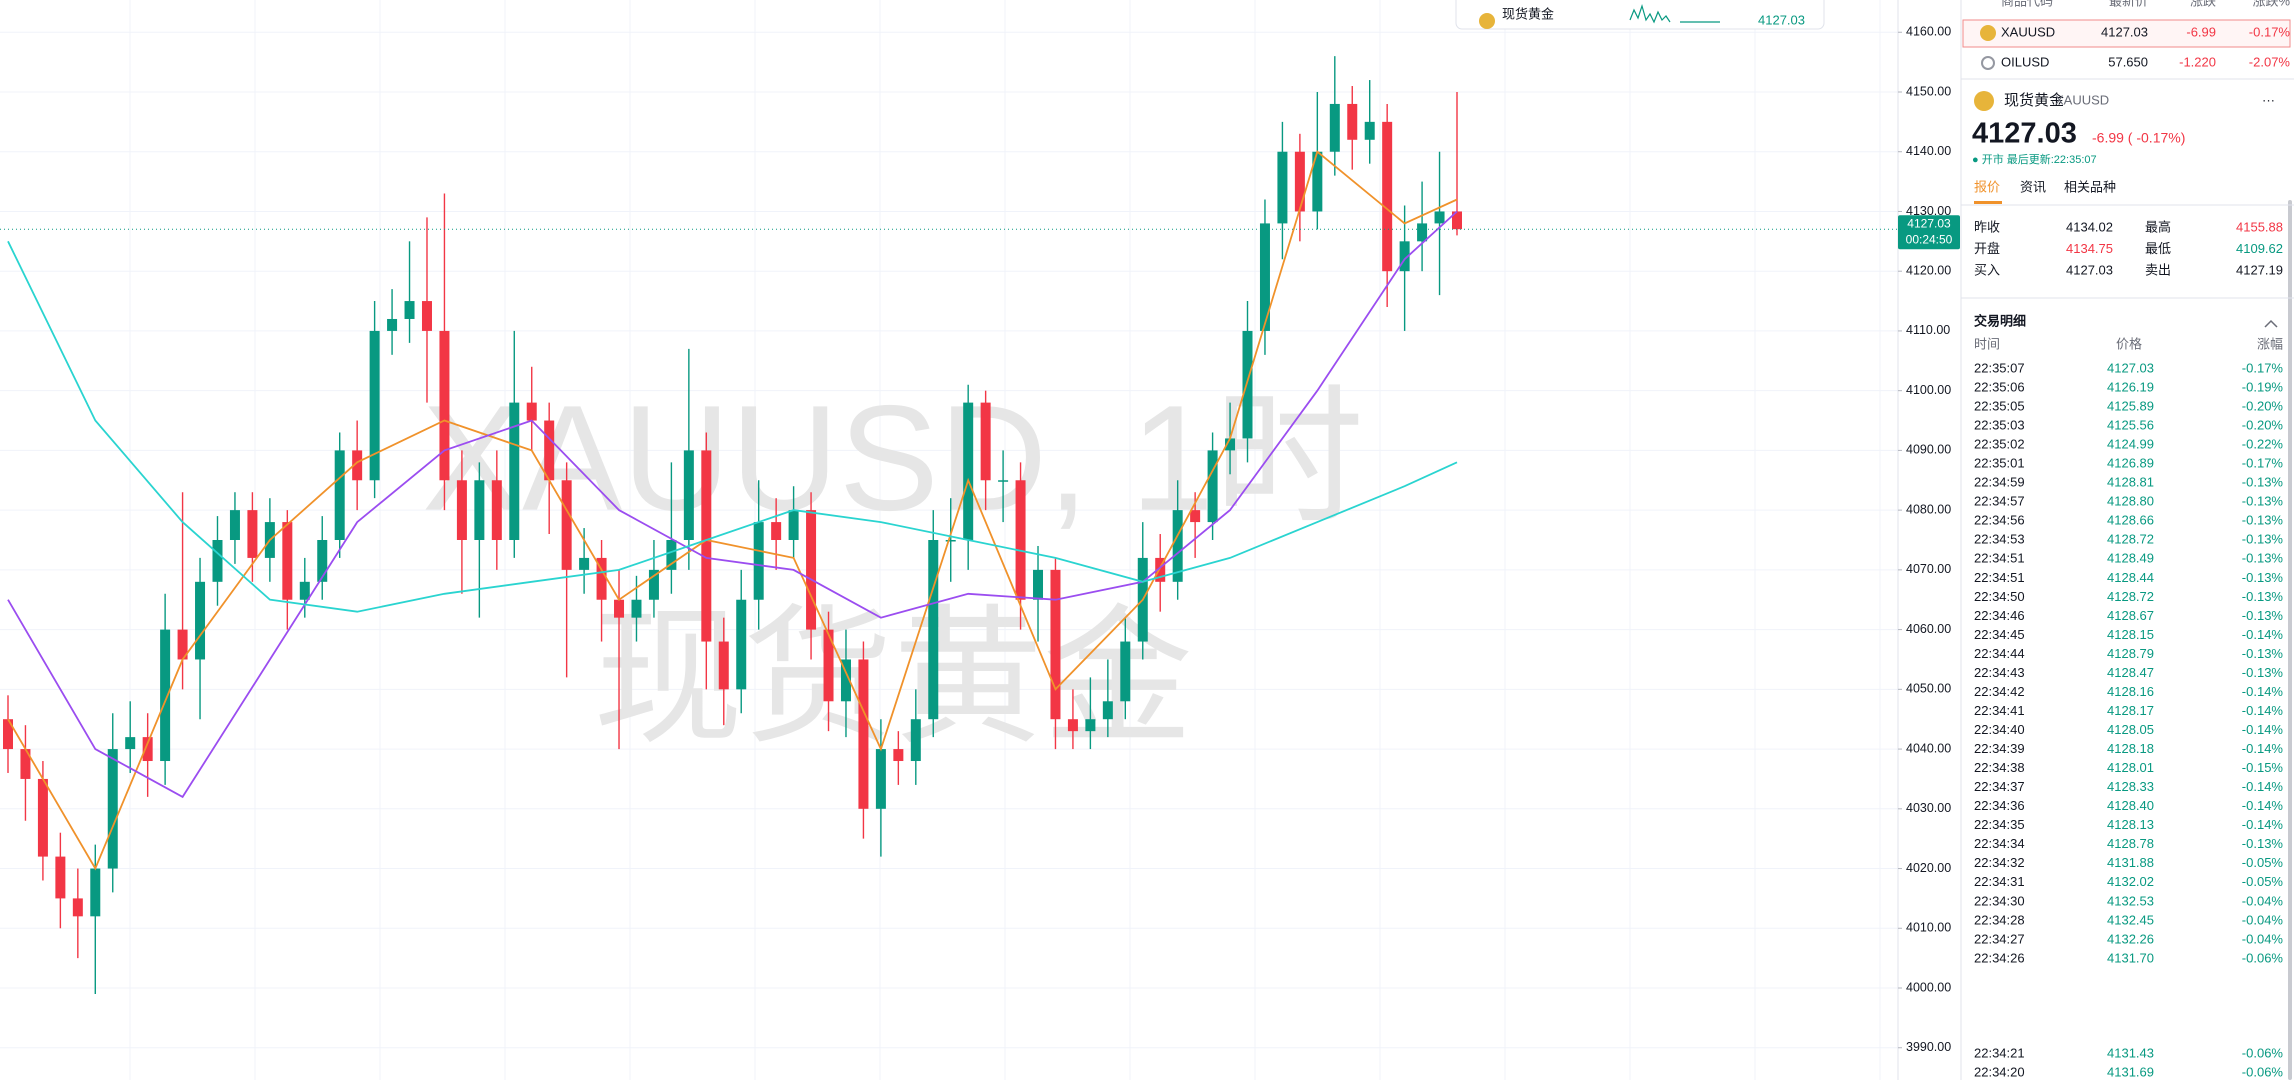  Describe the element at coordinates (2197, 61) in the screenshot. I see `watchlist-cell: -1.220` at that location.